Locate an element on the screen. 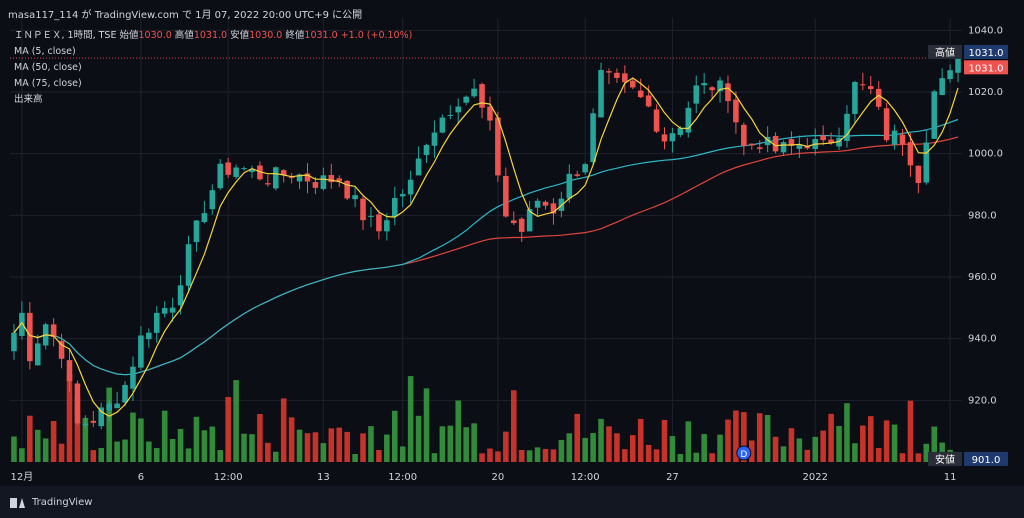  x-tick-label: 20 is located at coordinates (498, 477).